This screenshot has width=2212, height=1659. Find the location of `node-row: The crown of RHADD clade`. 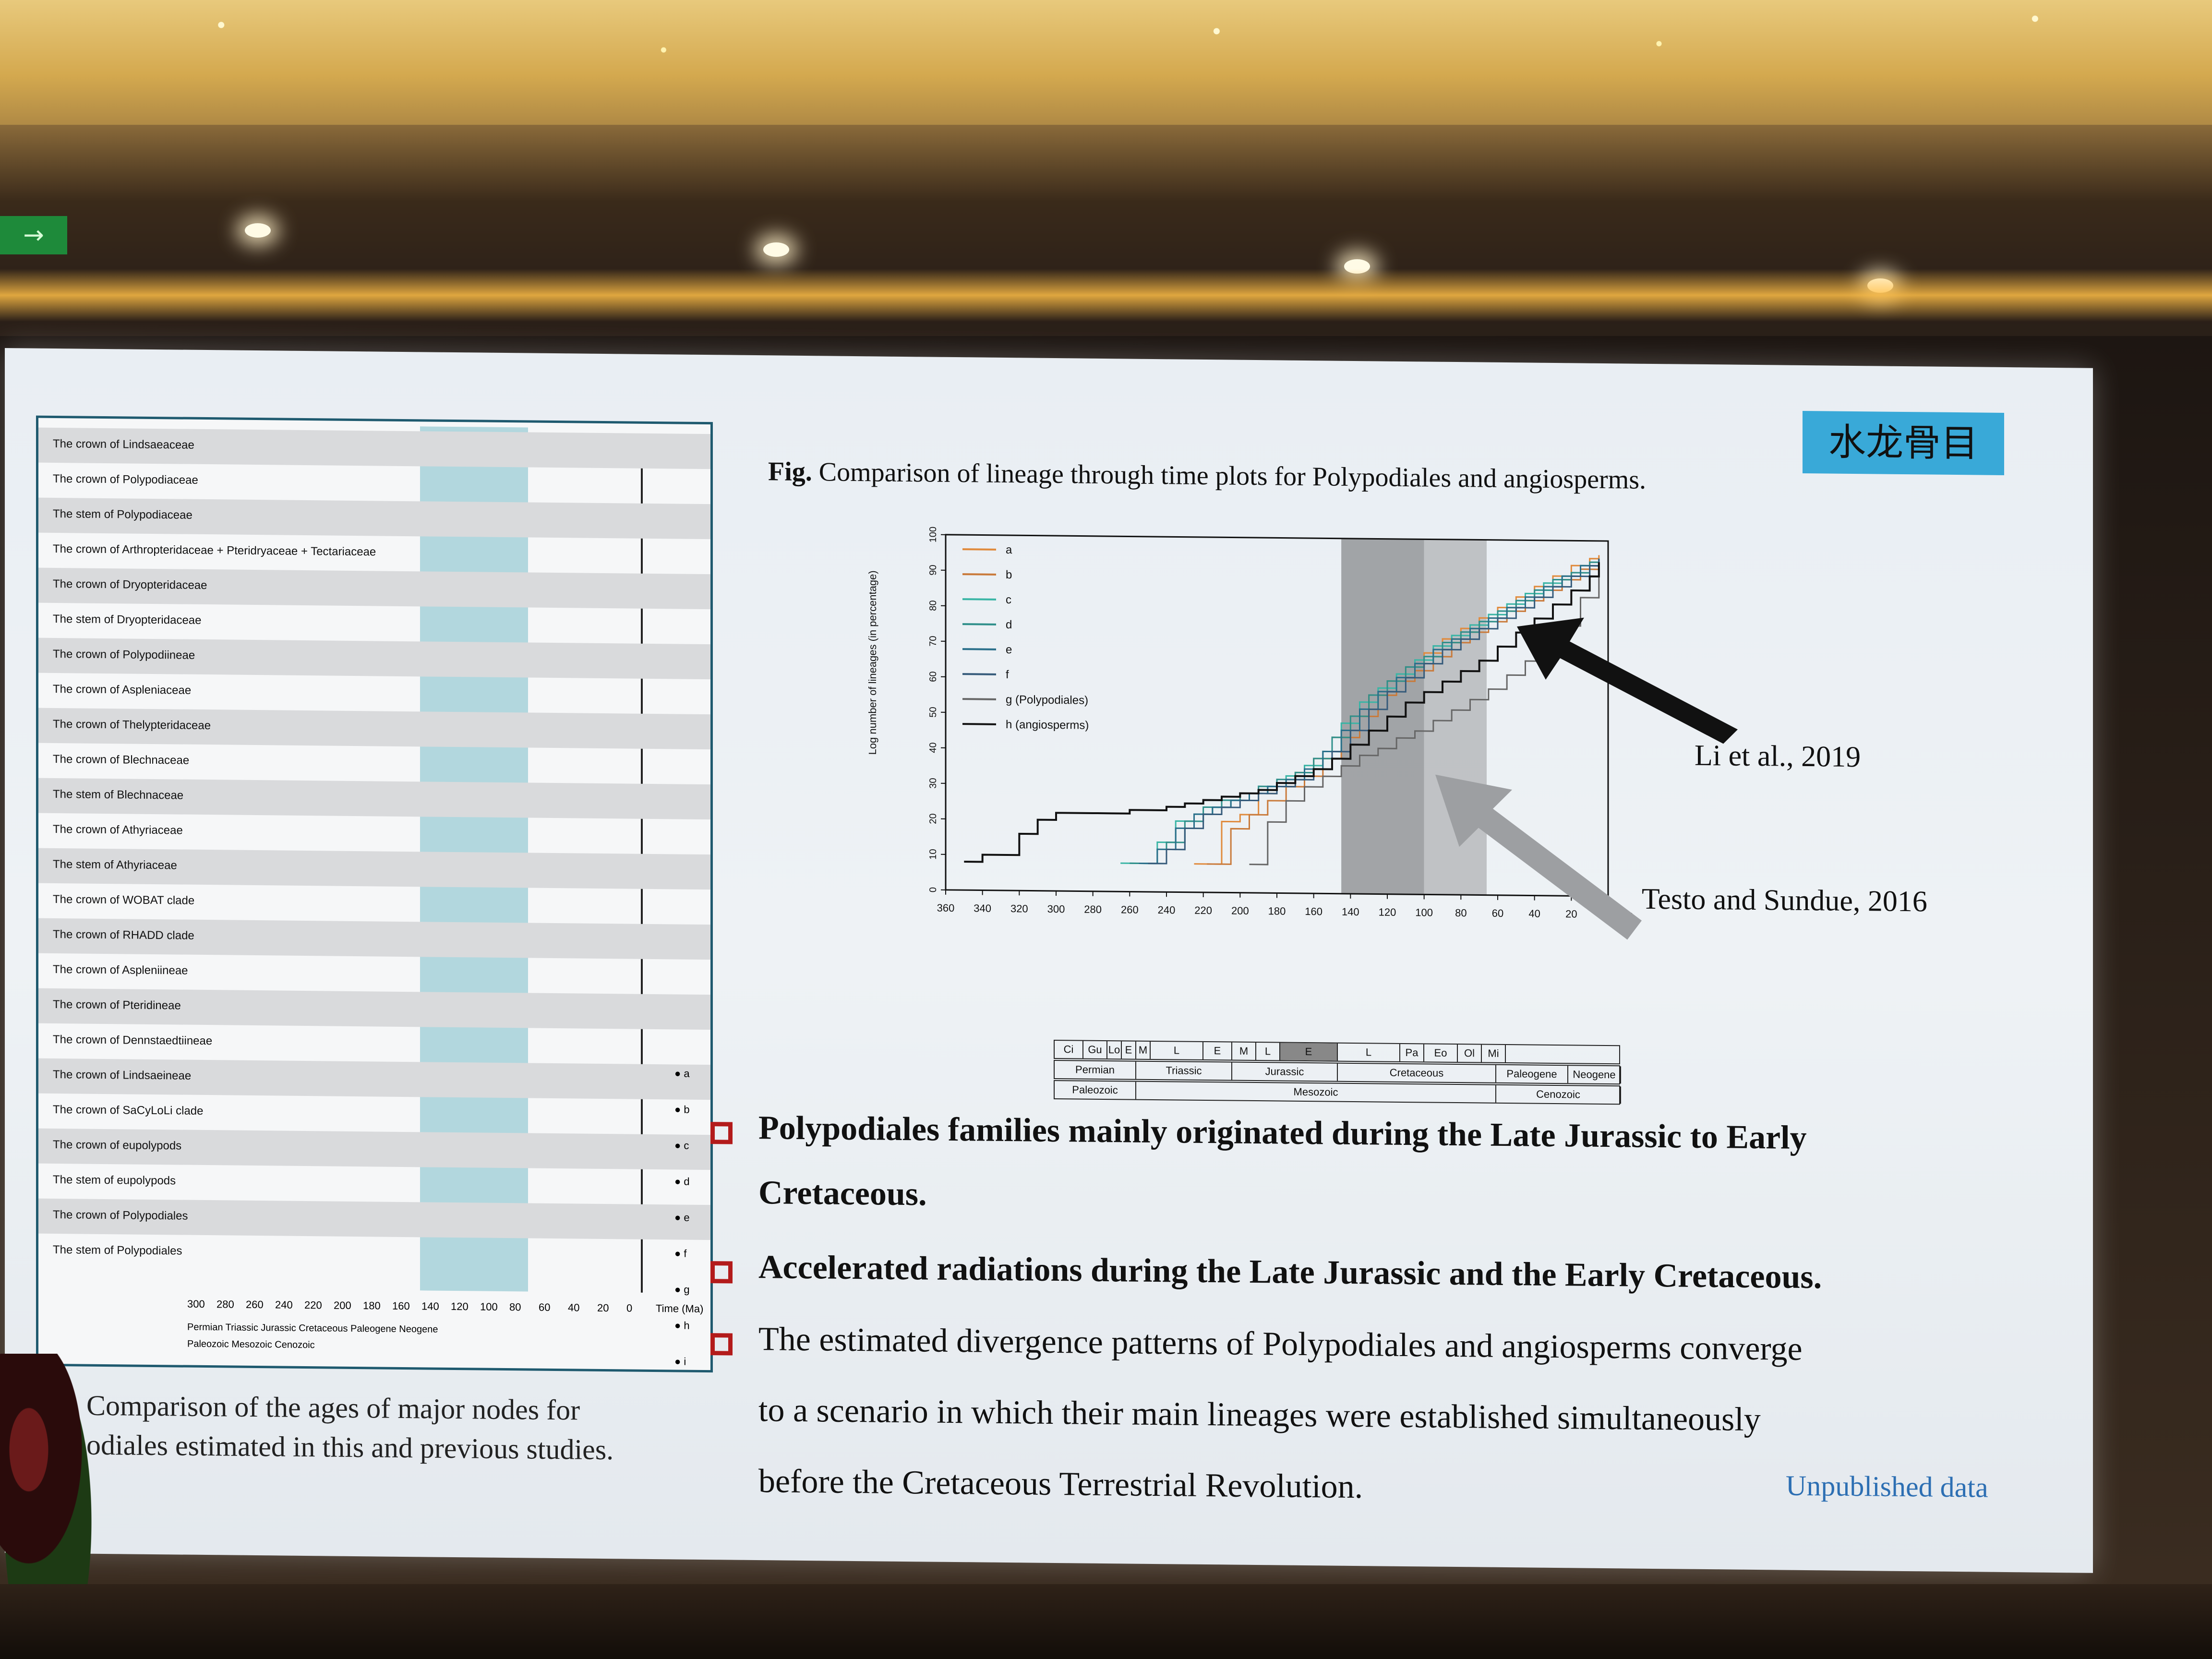

node-row: The crown of RHADD clade is located at coordinates (374, 939).